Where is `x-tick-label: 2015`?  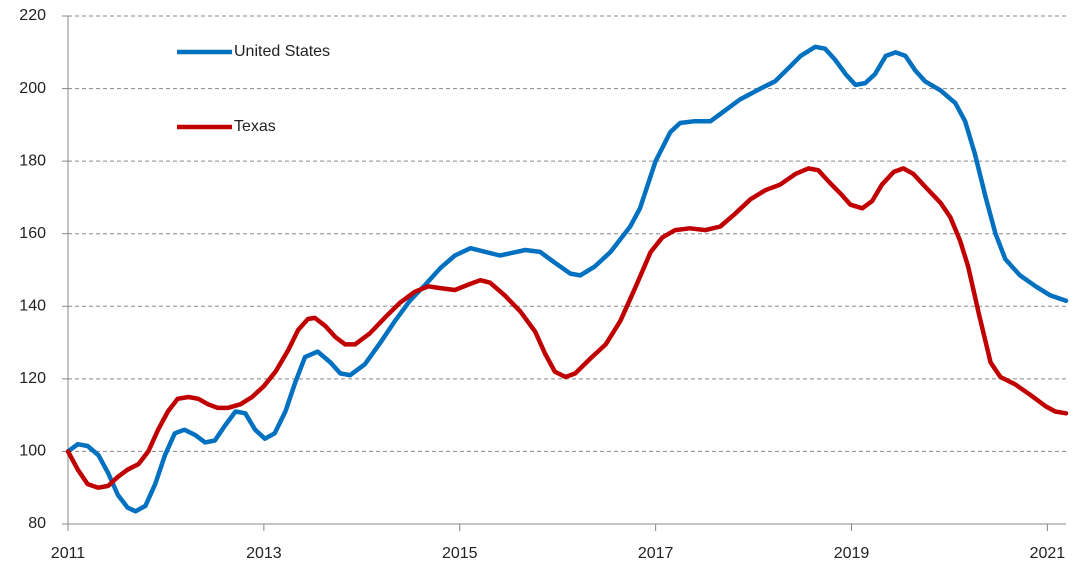 x-tick-label: 2015 is located at coordinates (460, 553).